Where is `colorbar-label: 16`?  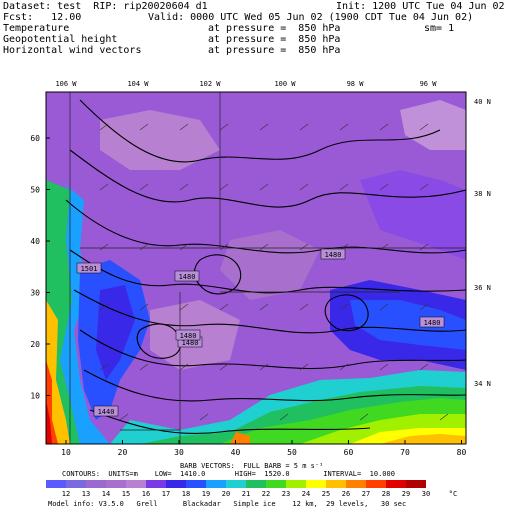
colorbar-label: 16 is located at coordinates (146, 494).